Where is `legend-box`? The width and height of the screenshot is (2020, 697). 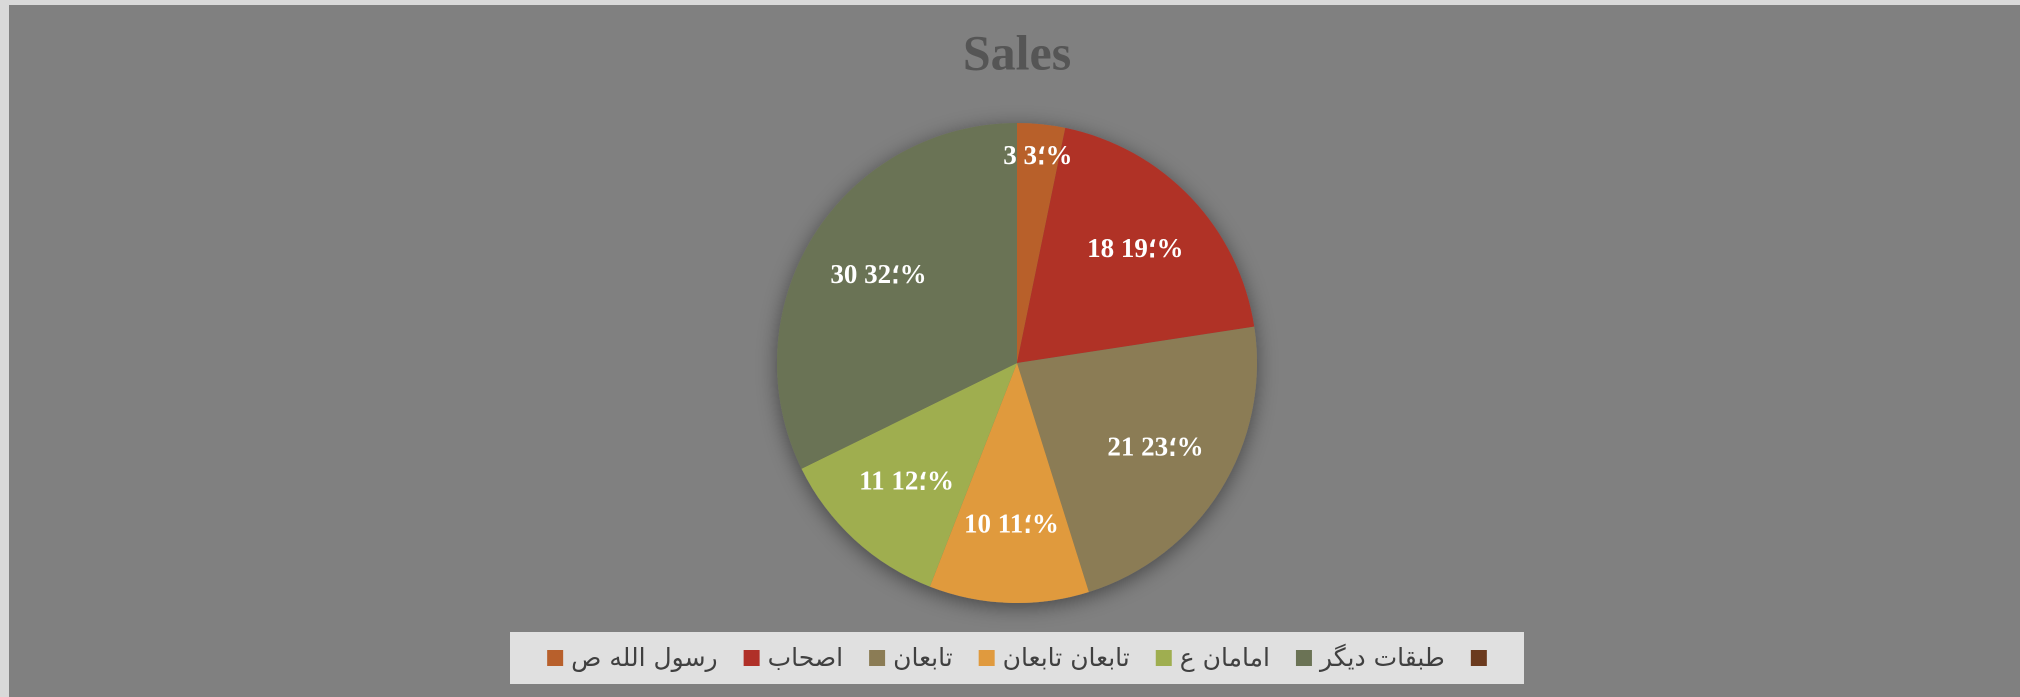
legend-box is located at coordinates (1017, 658).